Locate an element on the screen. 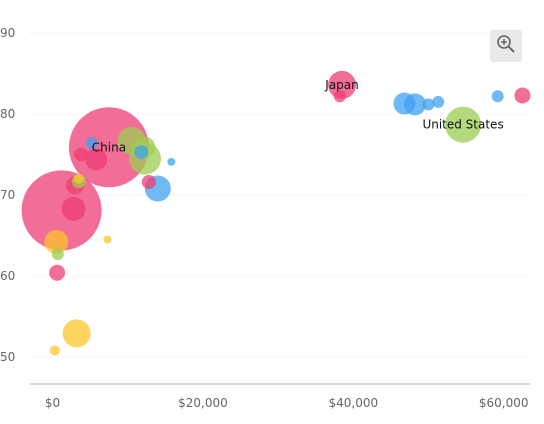 This screenshot has height=424, width=544. zoom-in-icon is located at coordinates (506, 46).